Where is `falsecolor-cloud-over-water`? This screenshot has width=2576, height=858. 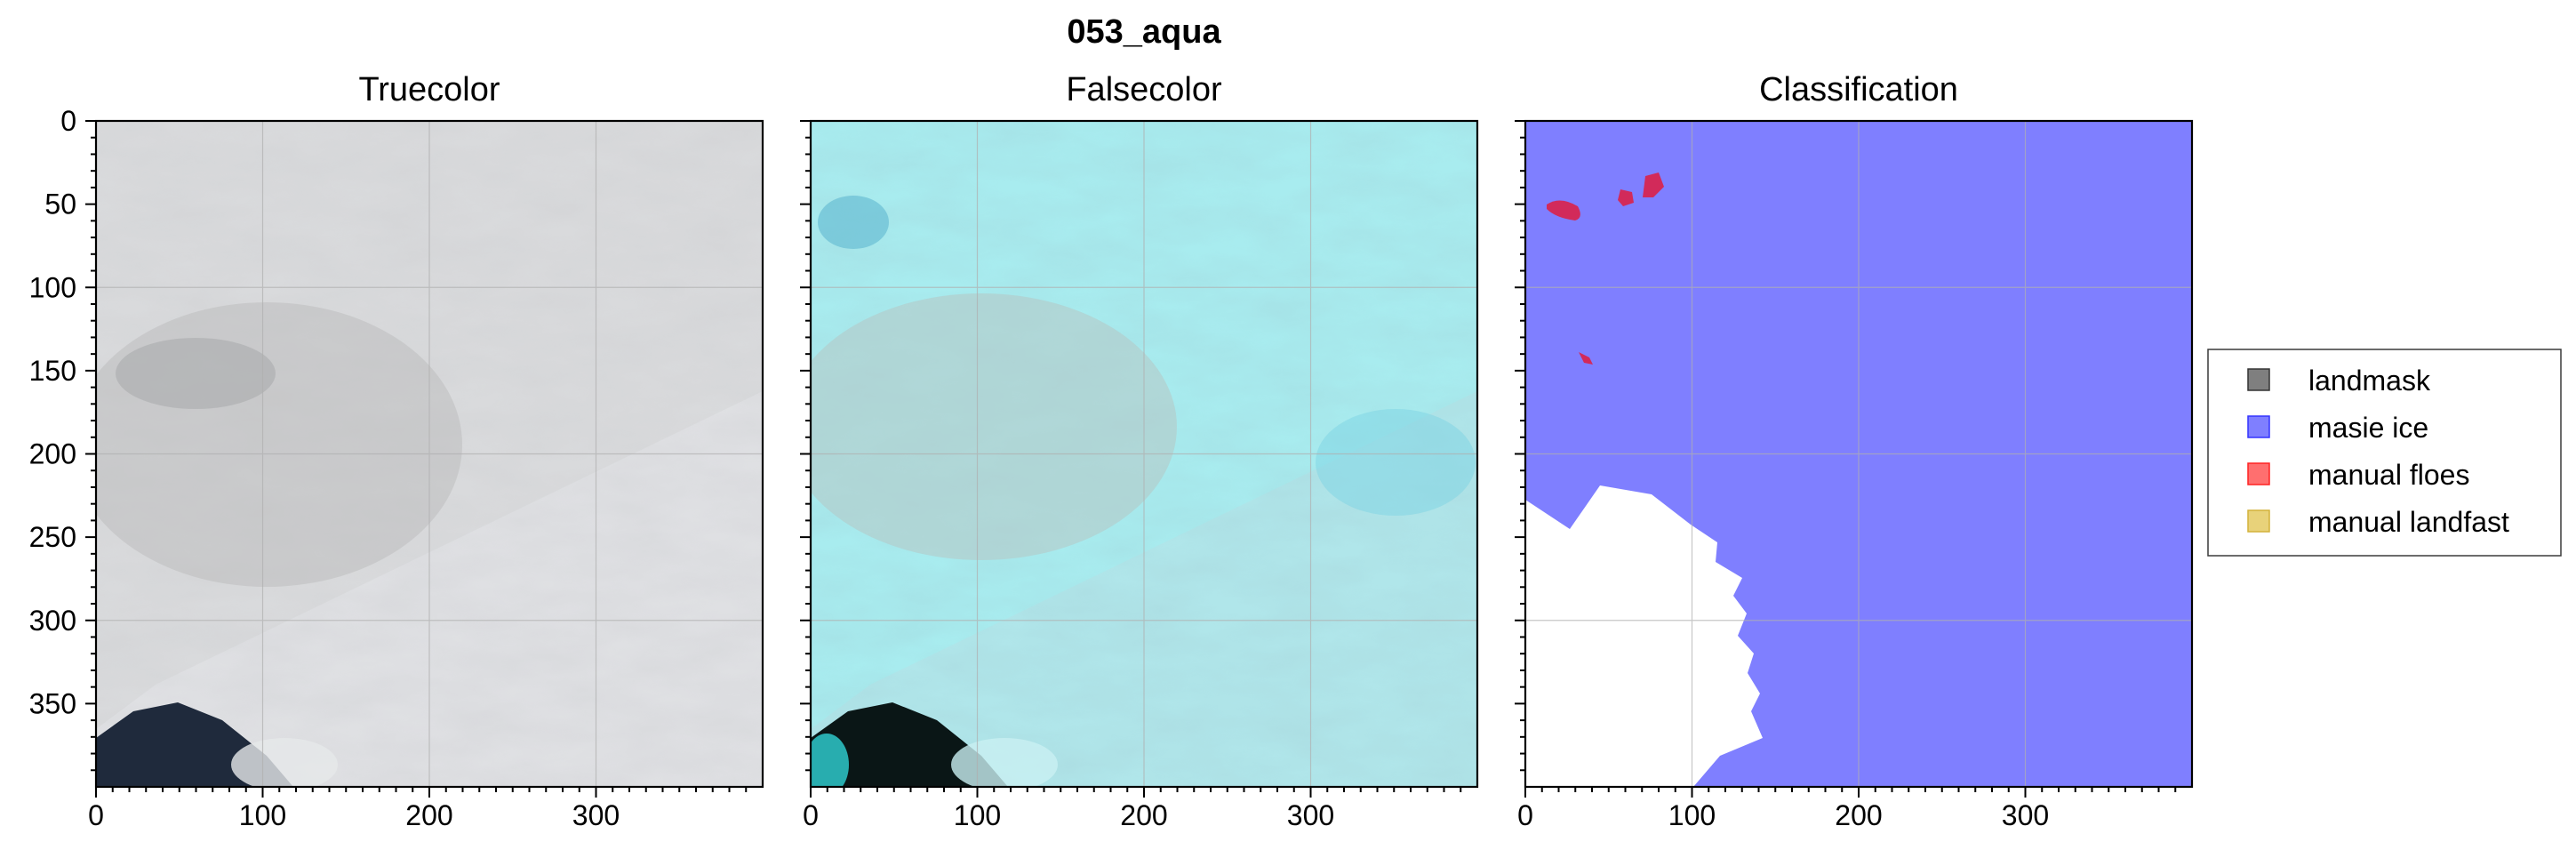 falsecolor-cloud-over-water is located at coordinates (1004, 762).